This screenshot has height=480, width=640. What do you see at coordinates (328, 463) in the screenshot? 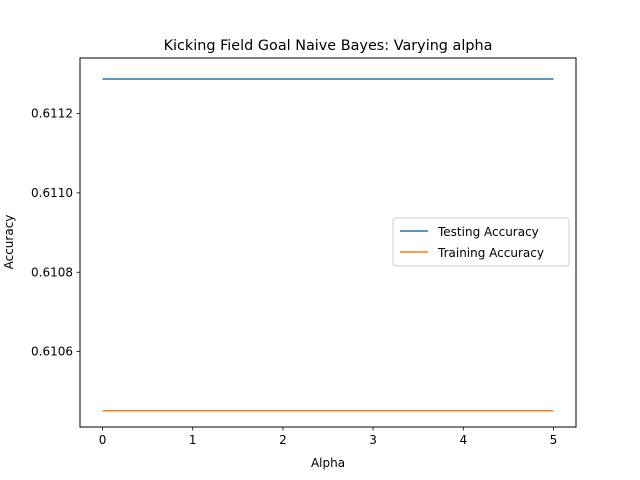
I see `x-axis-label: Alpha` at bounding box center [328, 463].